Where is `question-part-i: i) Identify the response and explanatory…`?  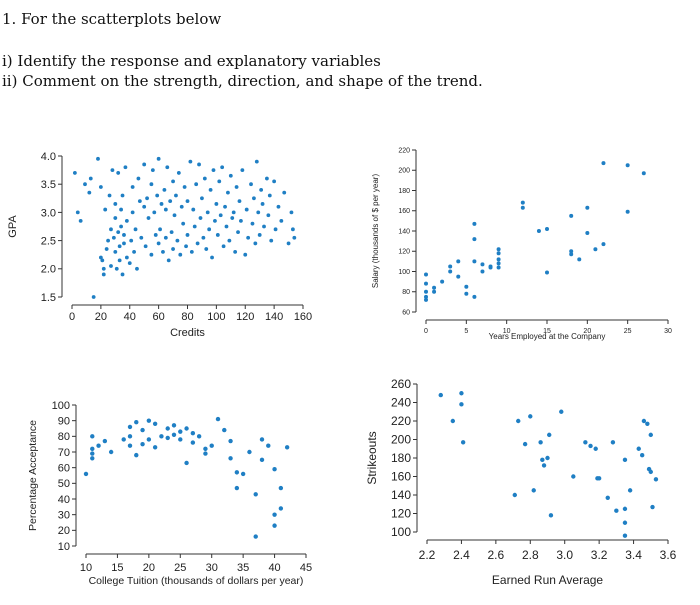
question-part-i: i) Identify the response and explanatory… is located at coordinates (191, 61).